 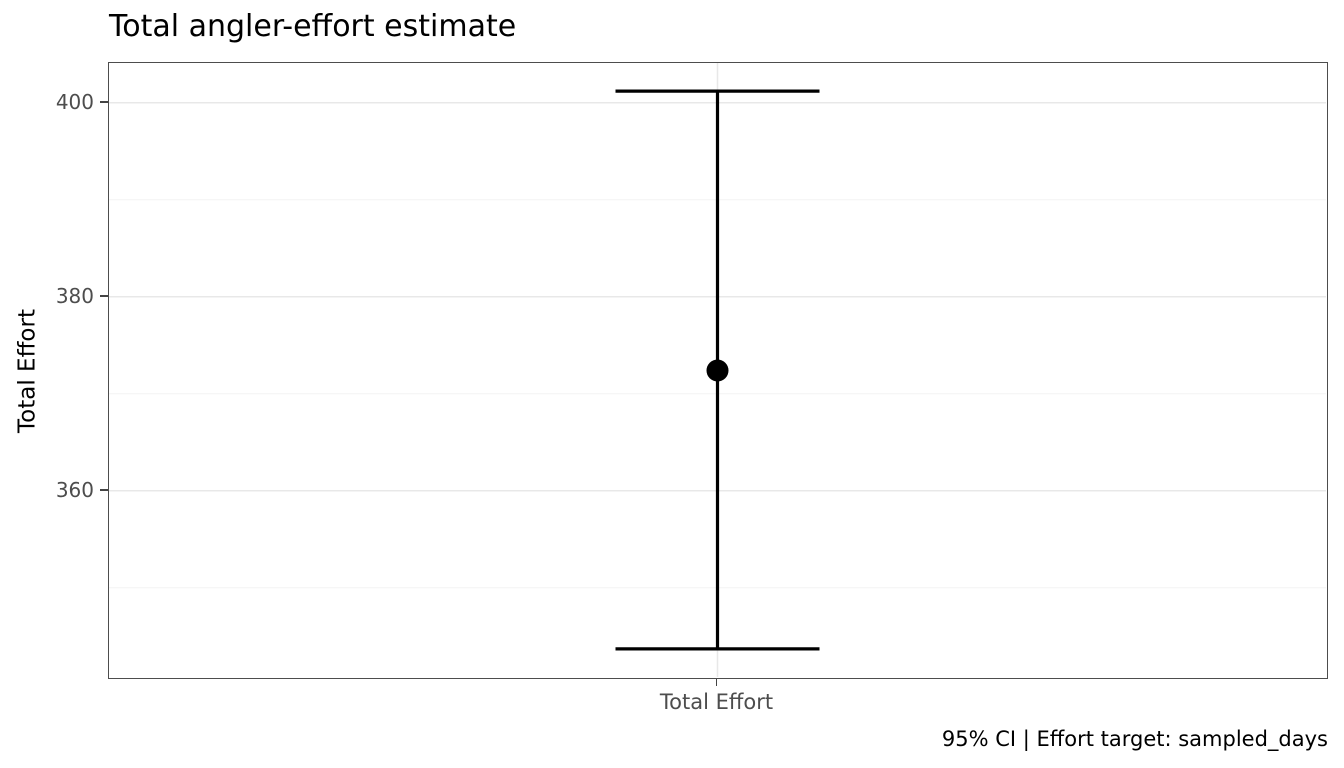 I want to click on y-tick-label: 400, so click(x=74, y=101).